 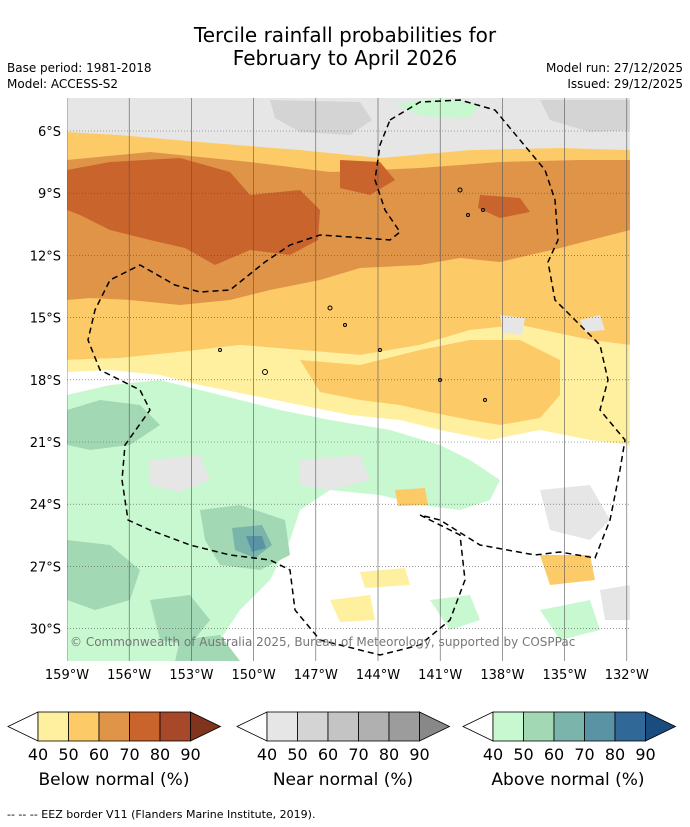 I want to click on islands, so click(x=352, y=294).